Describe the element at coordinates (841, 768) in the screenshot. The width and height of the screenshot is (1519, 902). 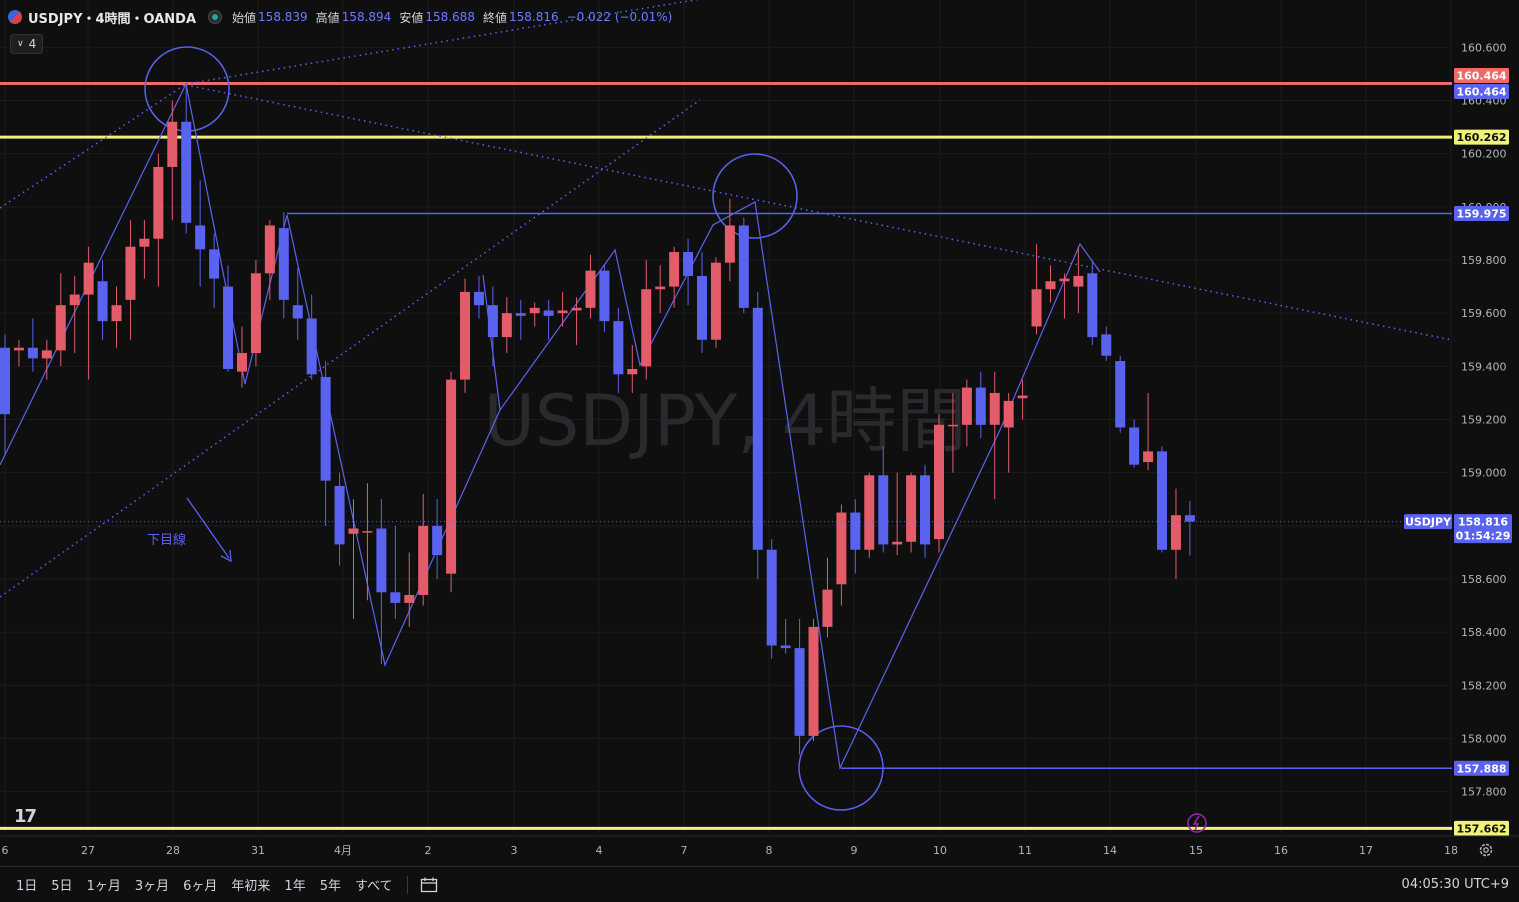
I see `swing-low-circle` at that location.